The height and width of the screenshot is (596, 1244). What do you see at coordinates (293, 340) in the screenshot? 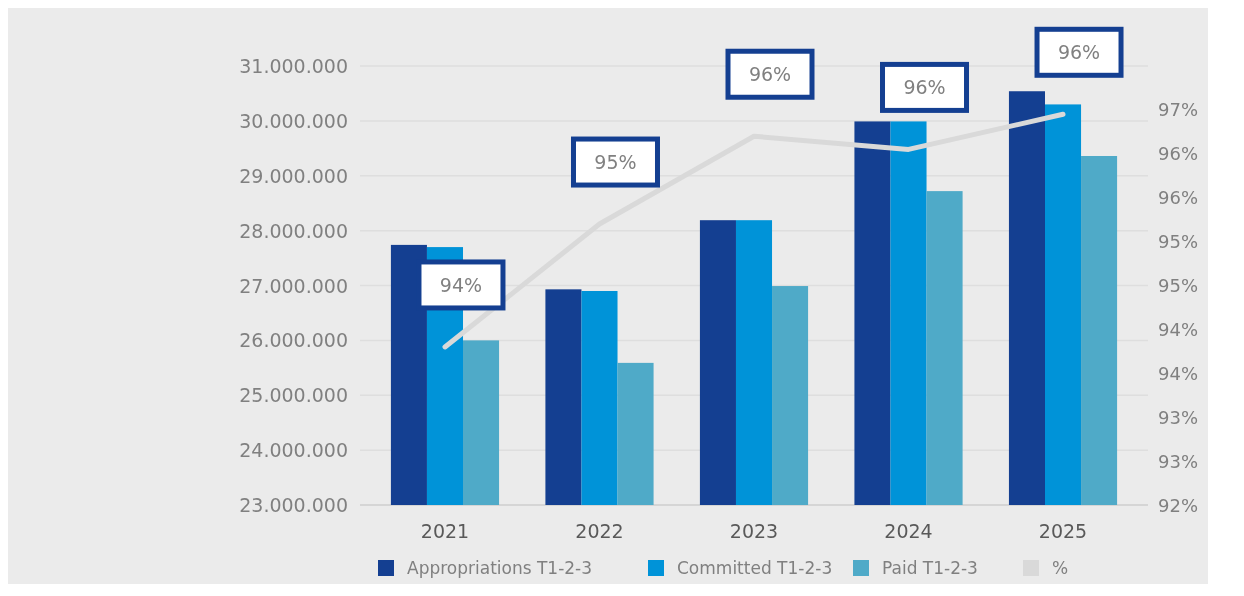
I see `y-tick-label: 26.000.000` at bounding box center [293, 340].